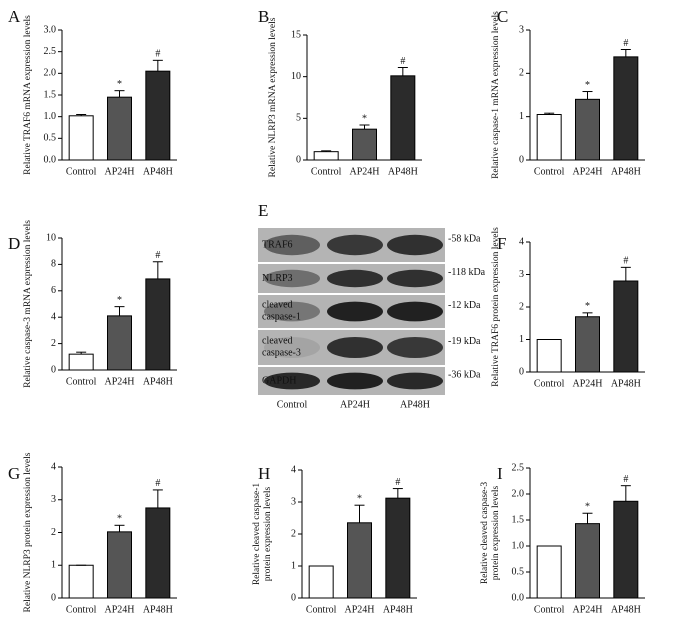 The width and height of the screenshot is (677, 621). Describe the element at coordinates (277, 244) in the screenshot. I see `row-label: TRAF6` at that location.